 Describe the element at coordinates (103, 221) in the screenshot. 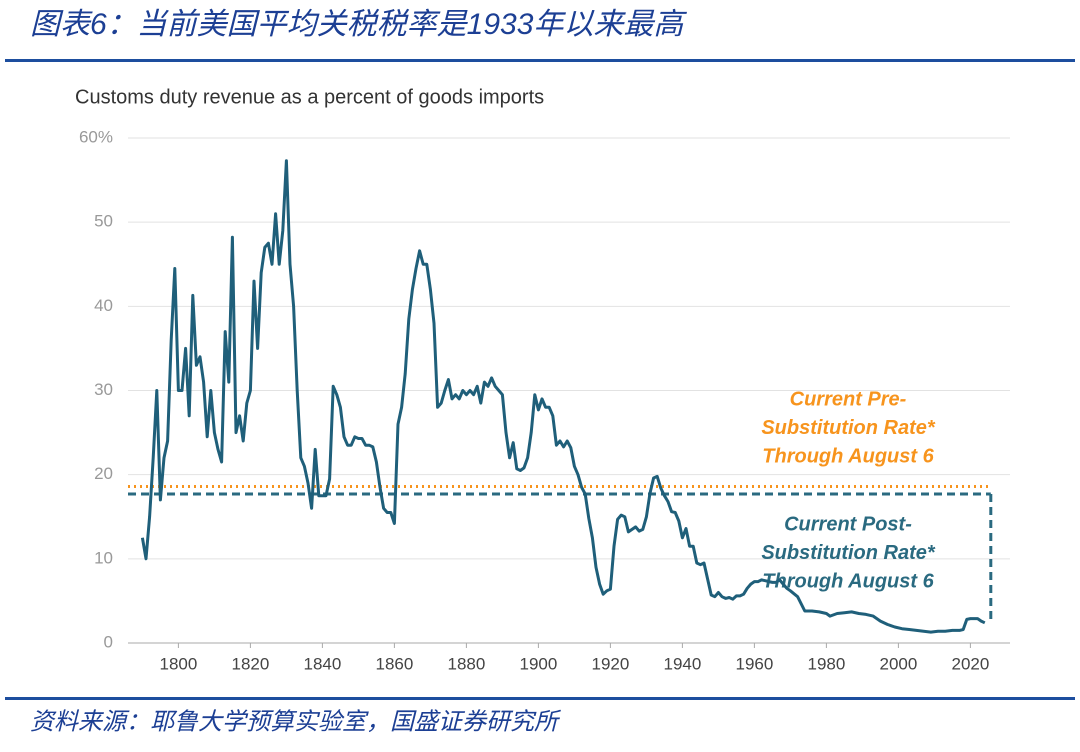

I see `y-tick-label: 50` at that location.